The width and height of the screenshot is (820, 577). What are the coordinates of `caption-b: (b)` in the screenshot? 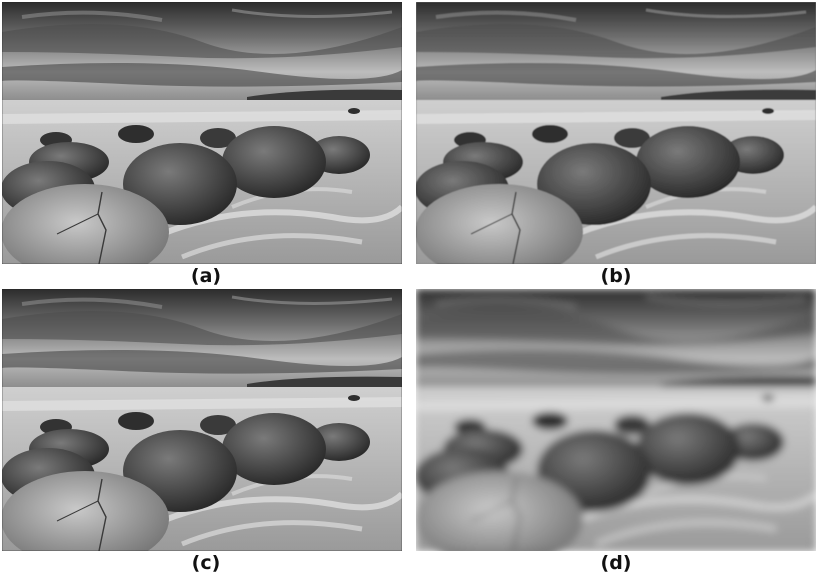 It's located at (616, 276).